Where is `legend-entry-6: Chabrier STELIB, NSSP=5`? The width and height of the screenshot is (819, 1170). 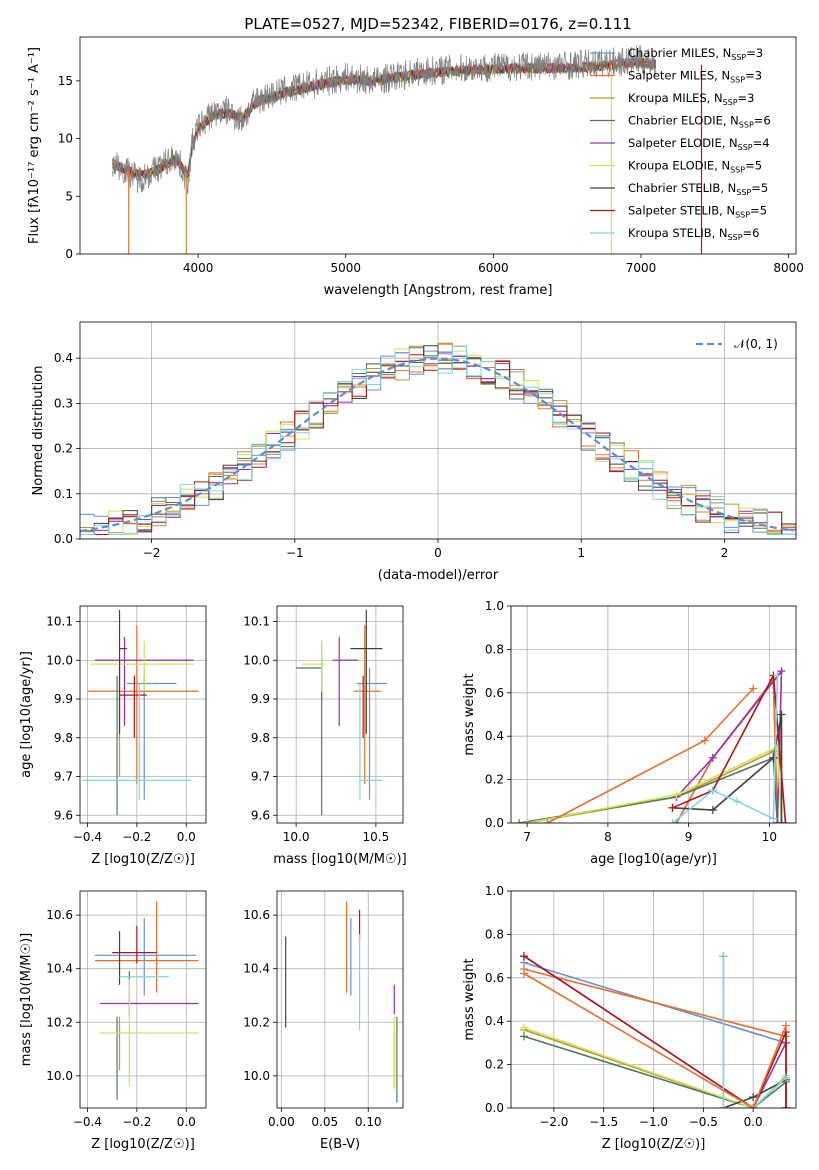 legend-entry-6: Chabrier STELIB, NSSP=5 is located at coordinates (698, 189).